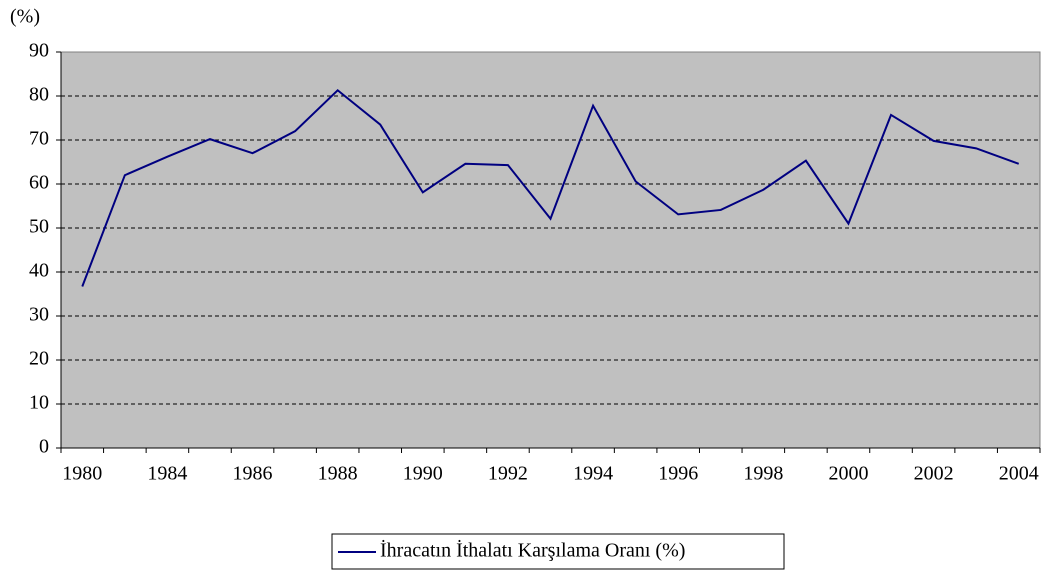 This screenshot has height=571, width=1056. What do you see at coordinates (82, 474) in the screenshot?
I see `x-tick-label: 1980` at bounding box center [82, 474].